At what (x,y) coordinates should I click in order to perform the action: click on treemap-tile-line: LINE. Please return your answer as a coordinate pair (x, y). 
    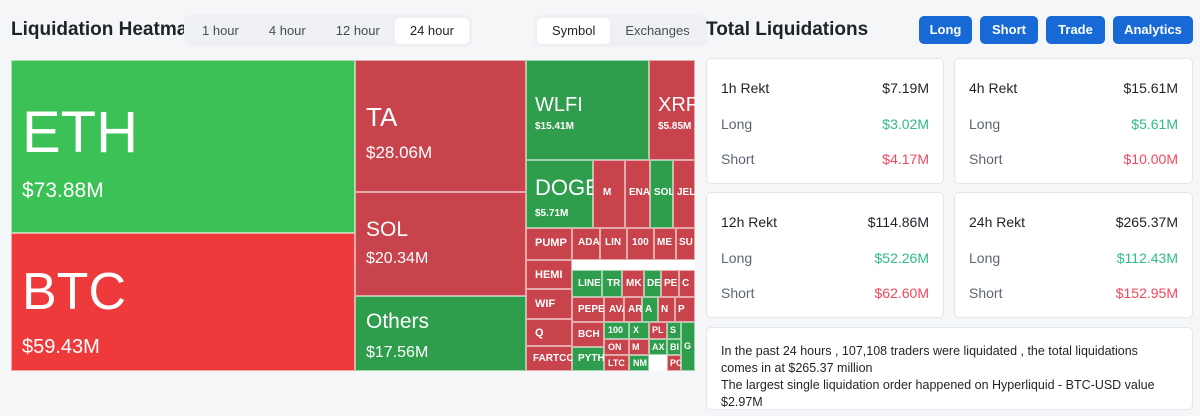
    Looking at the image, I should click on (587, 283).